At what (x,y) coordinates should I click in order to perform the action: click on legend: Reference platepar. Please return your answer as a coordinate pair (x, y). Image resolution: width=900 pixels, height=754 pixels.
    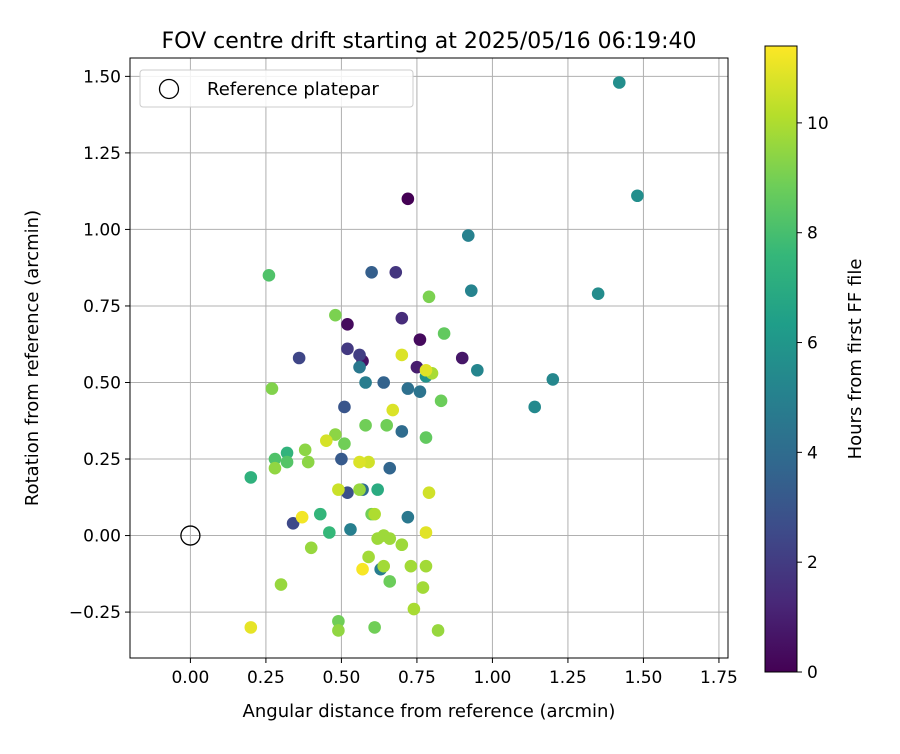
    Looking at the image, I should click on (276, 88).